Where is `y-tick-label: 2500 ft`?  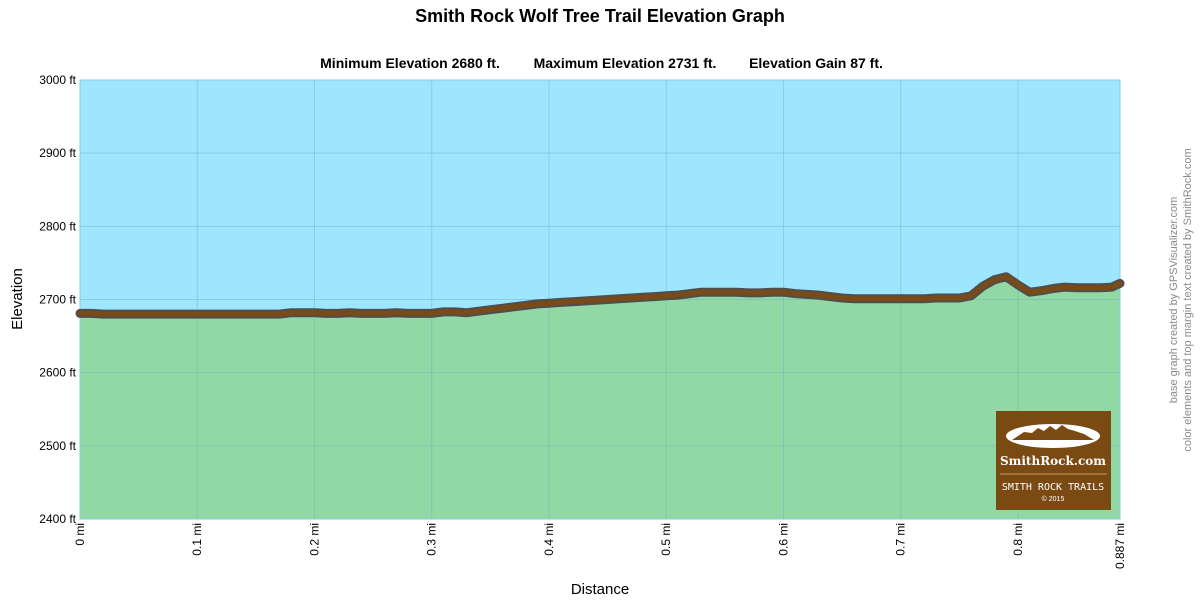
y-tick-label: 2500 ft is located at coordinates (57, 446).